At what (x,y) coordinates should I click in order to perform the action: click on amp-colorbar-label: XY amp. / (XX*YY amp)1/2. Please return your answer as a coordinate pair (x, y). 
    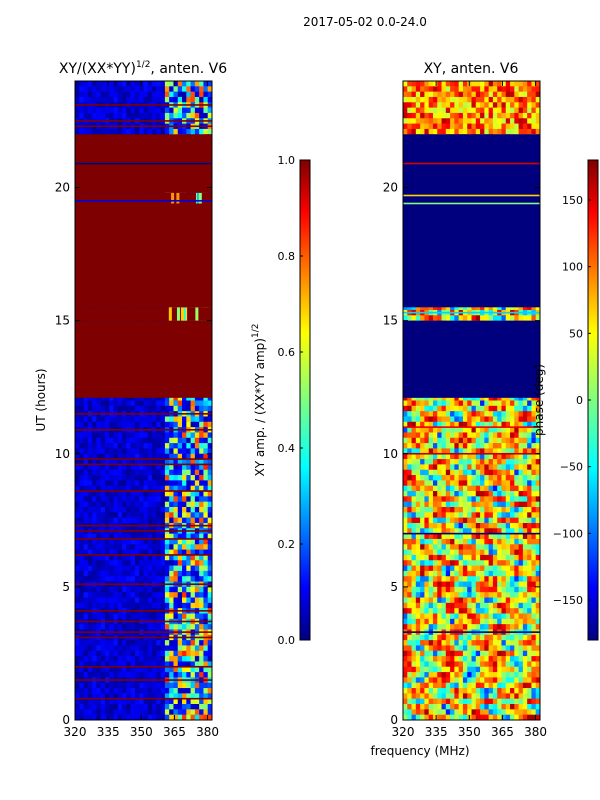
    Looking at the image, I should click on (259, 400).